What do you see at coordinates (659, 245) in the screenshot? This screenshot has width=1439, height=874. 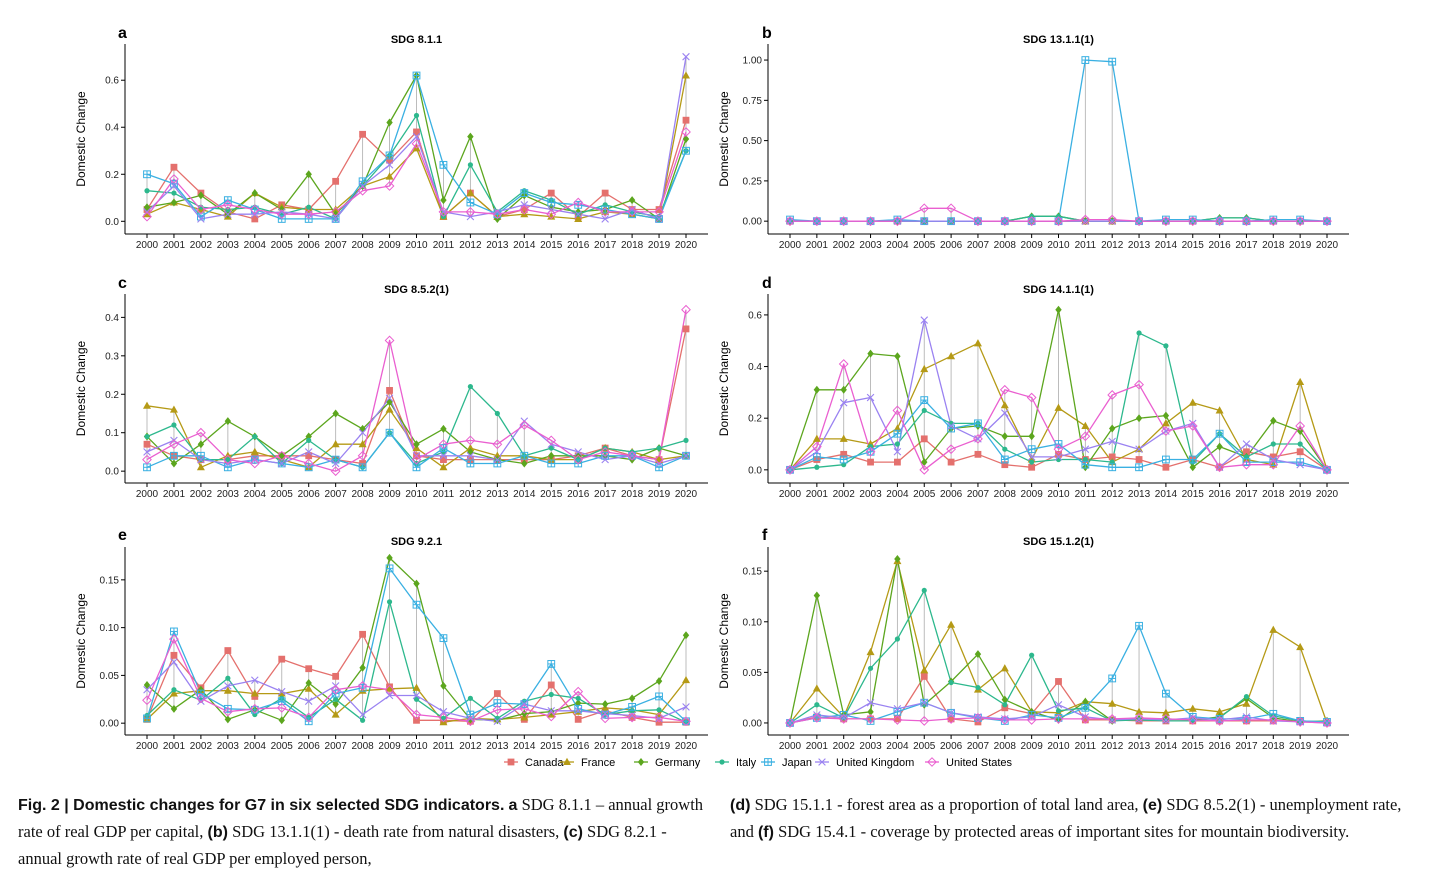 I see `x-tick-label: 2019` at bounding box center [659, 245].